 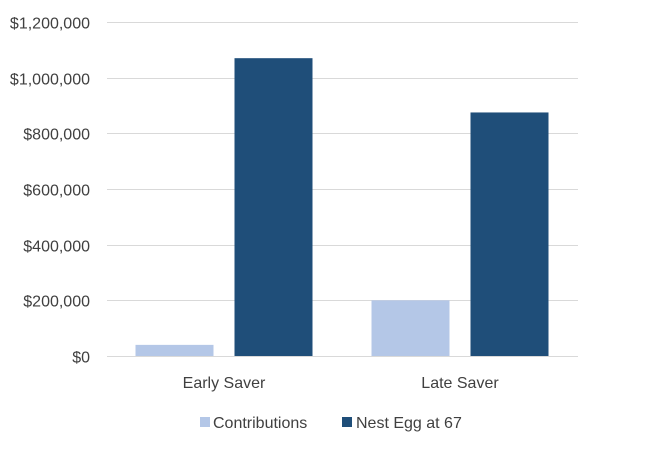 I want to click on y-tick-label: $1,000,000, so click(x=50, y=80).